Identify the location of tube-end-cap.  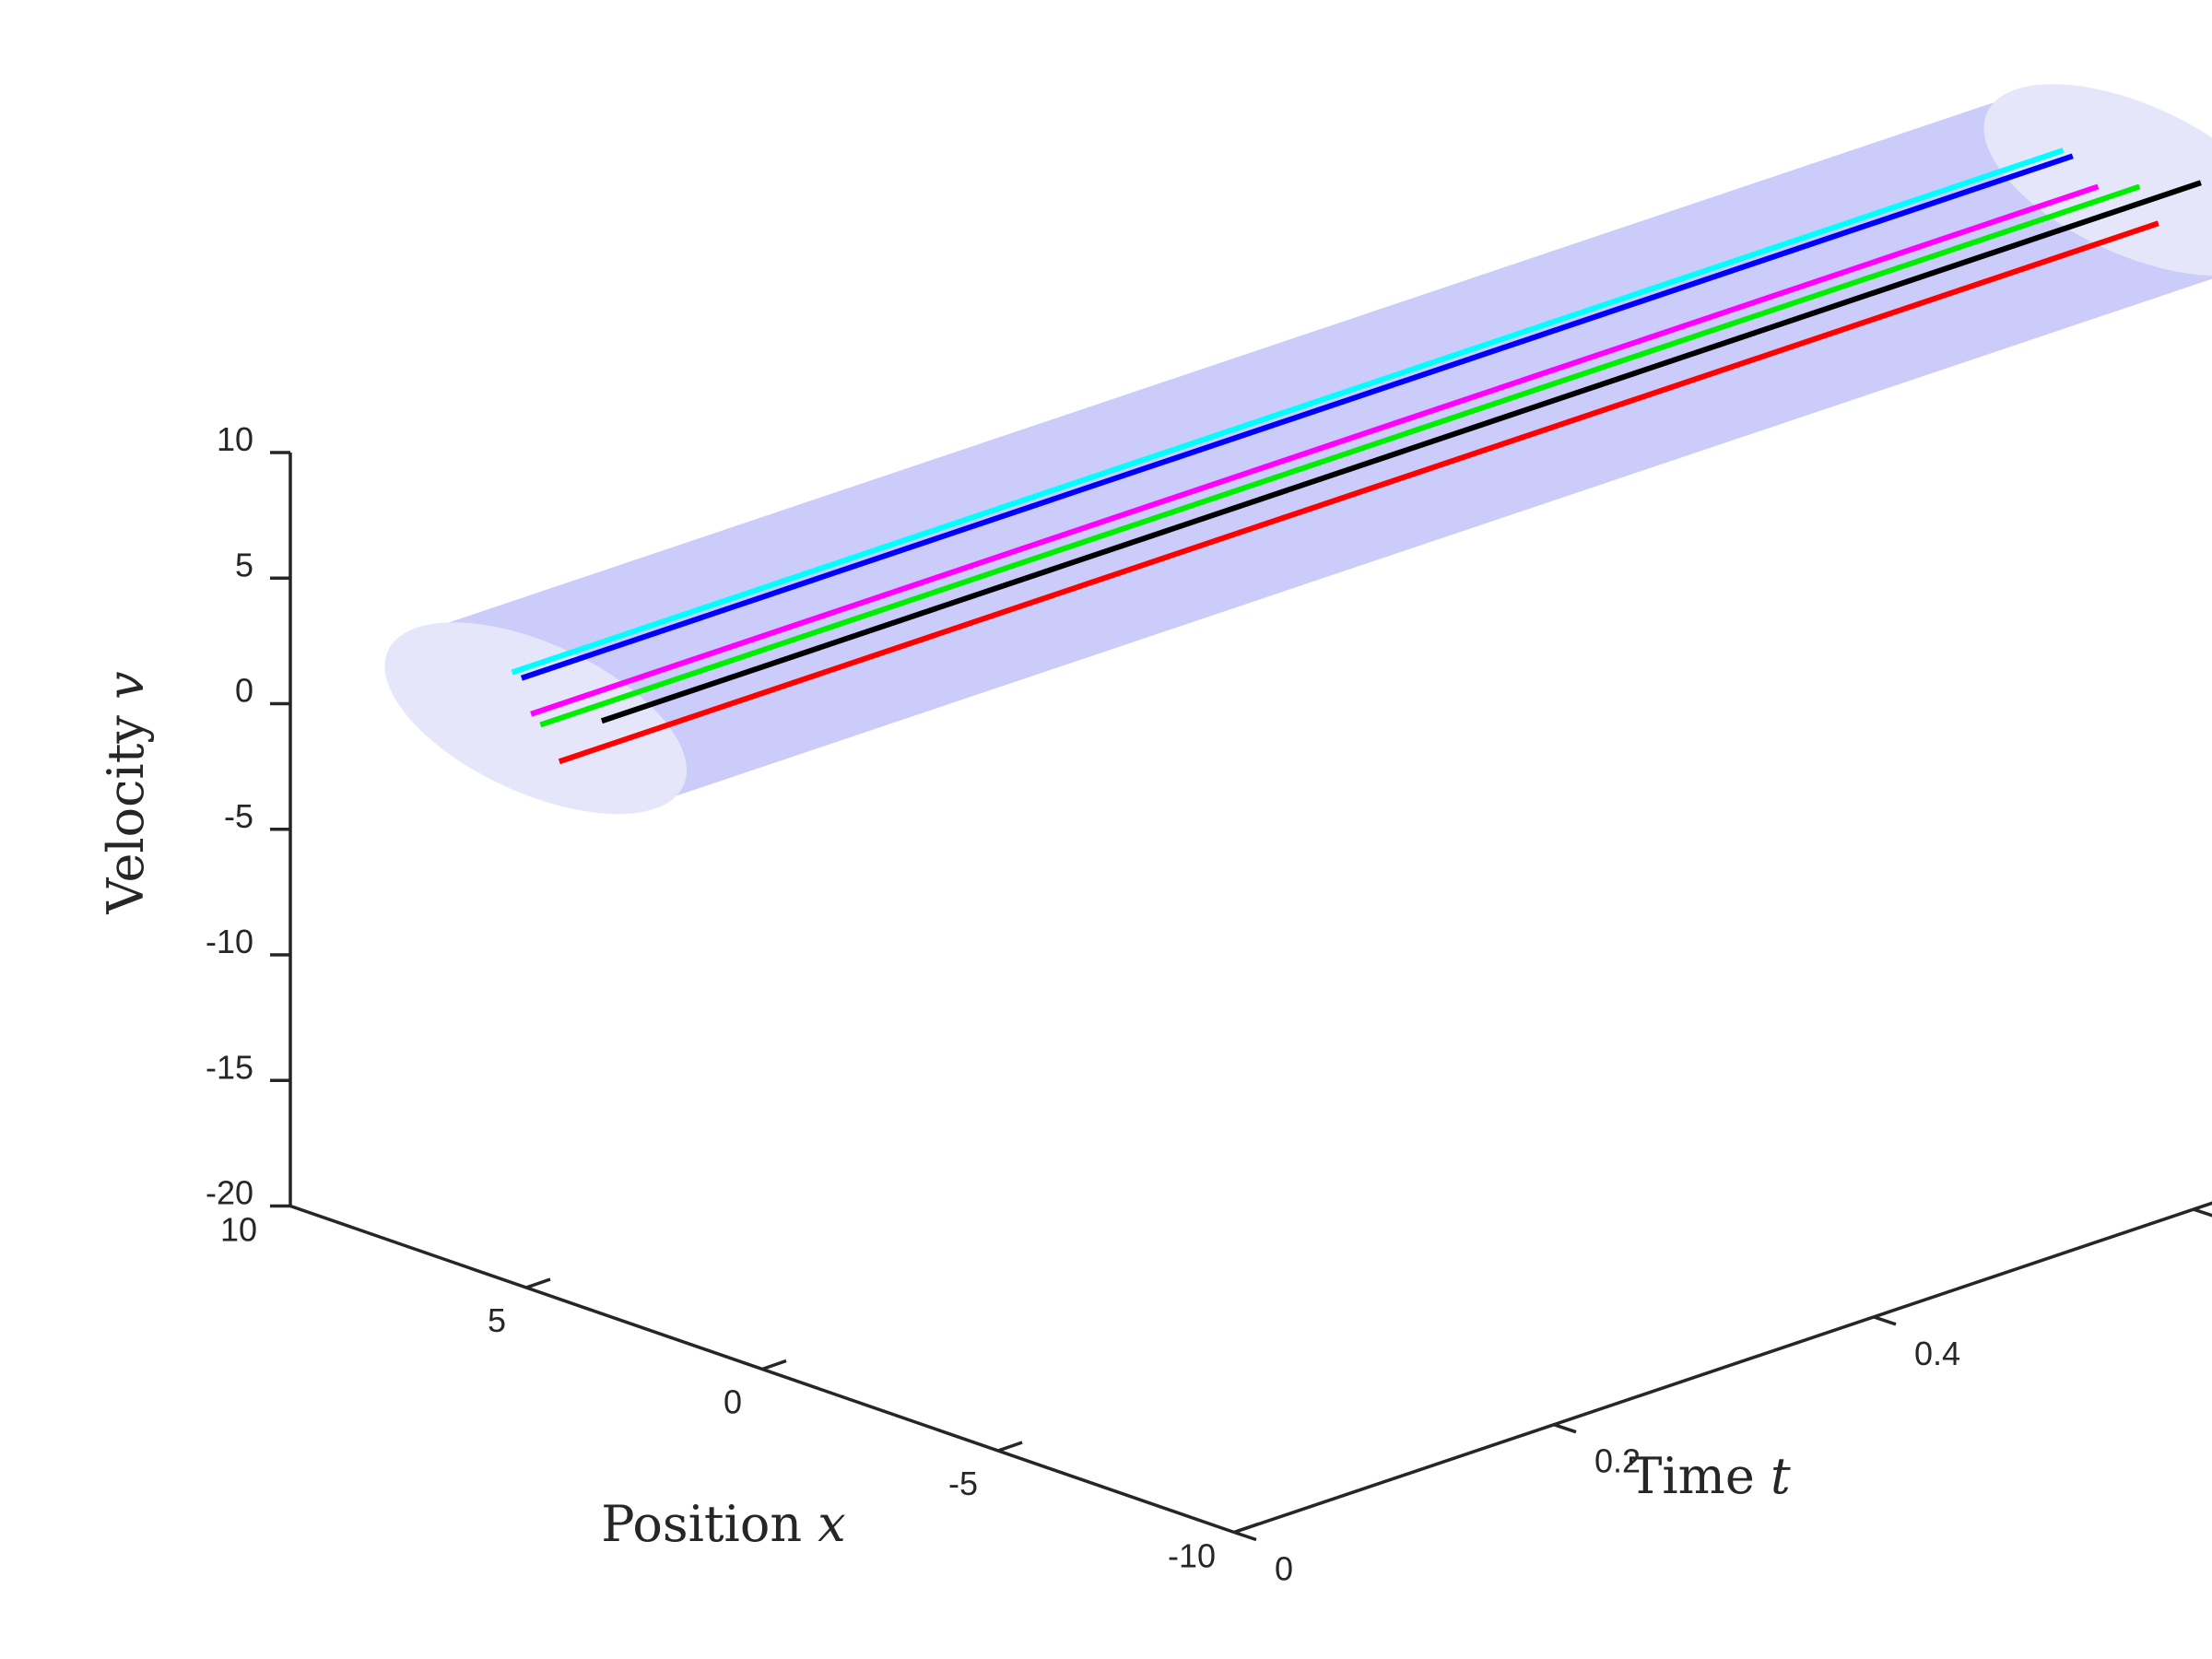
(2097, 180).